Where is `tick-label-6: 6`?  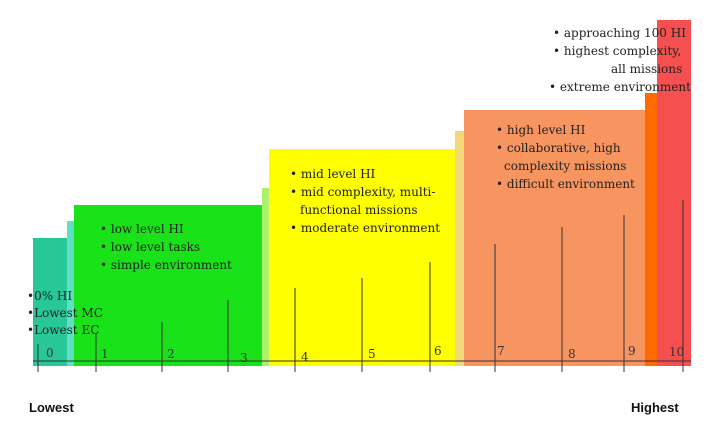
tick-label-6: 6 is located at coordinates (438, 351).